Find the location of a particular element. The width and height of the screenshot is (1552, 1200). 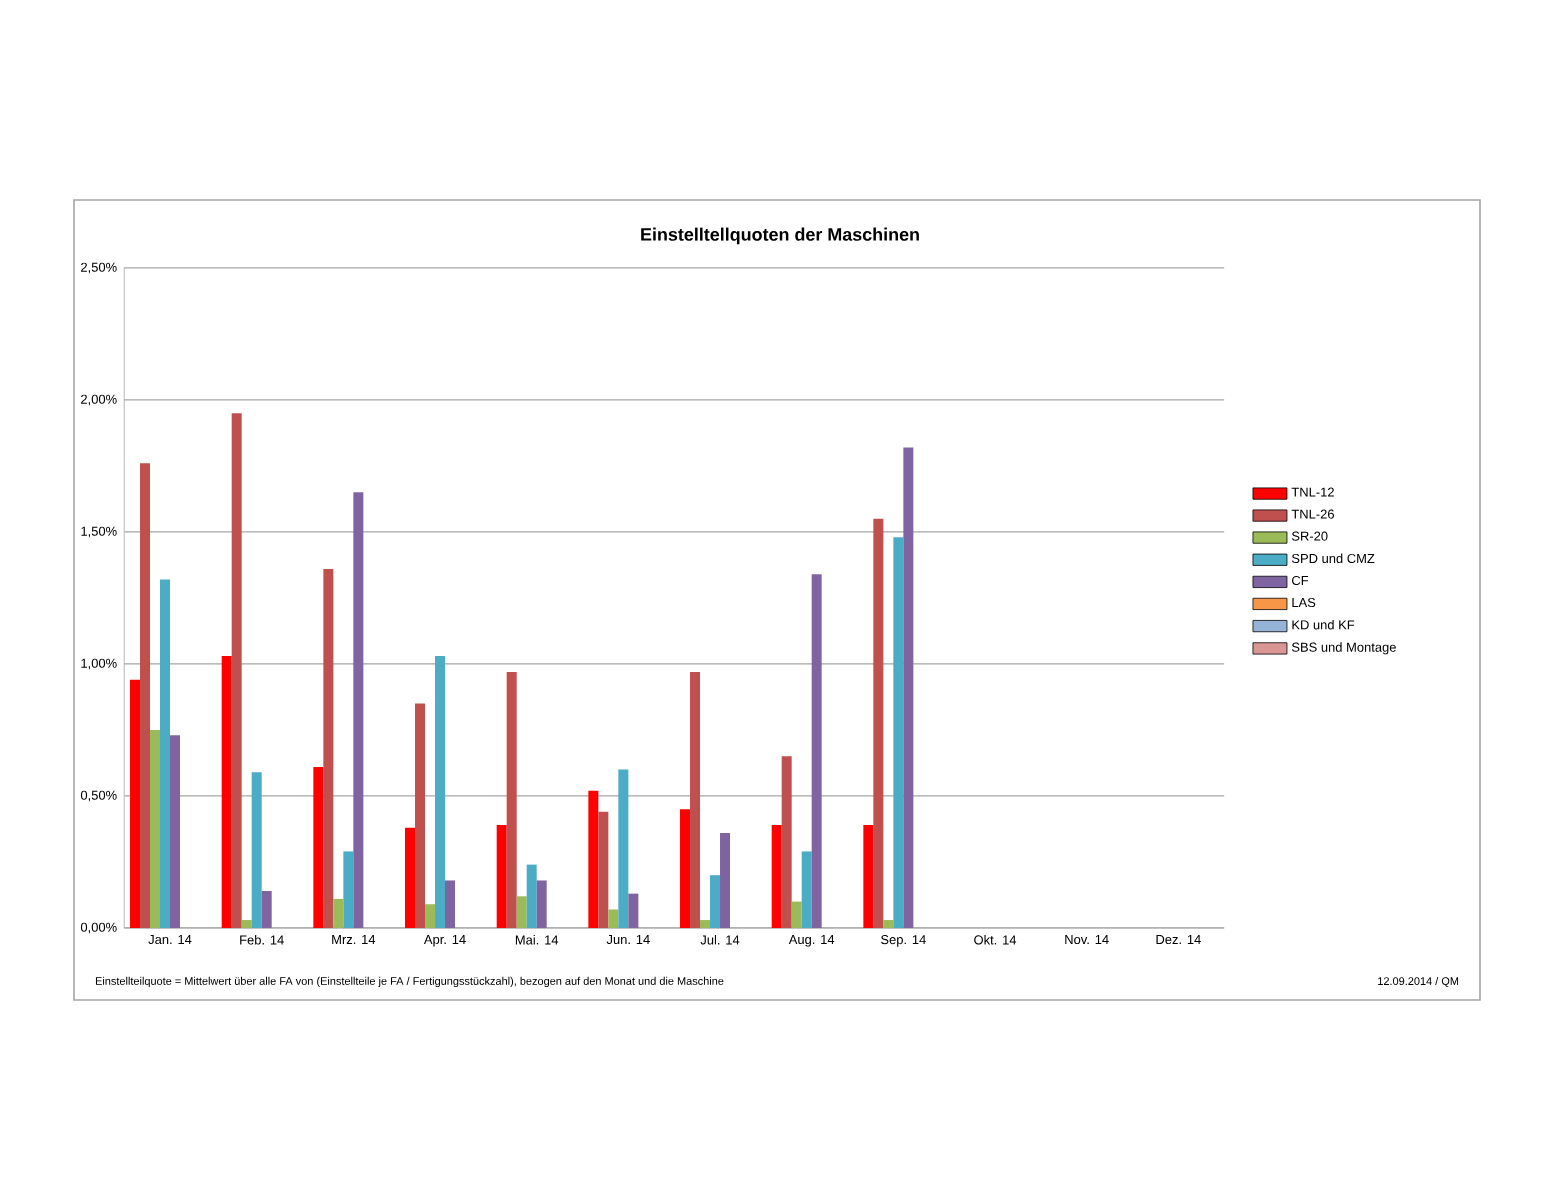

chart-title: Einstelltellquoten der Maschinen is located at coordinates (780, 236).